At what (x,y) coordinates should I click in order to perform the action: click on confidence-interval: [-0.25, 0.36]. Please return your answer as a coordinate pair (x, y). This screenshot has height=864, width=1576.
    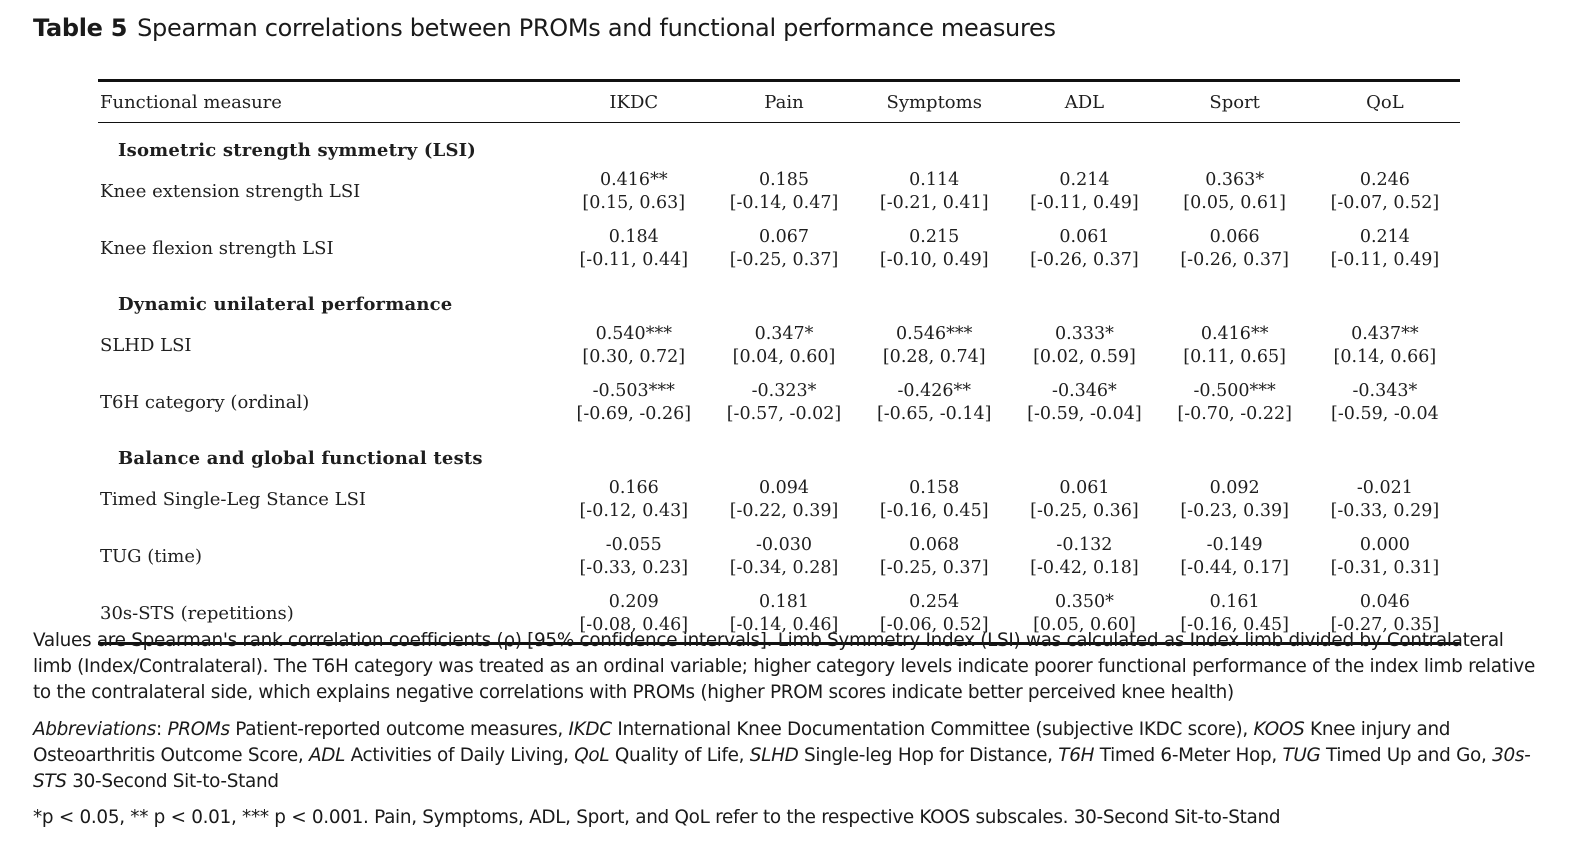
    Looking at the image, I should click on (1084, 510).